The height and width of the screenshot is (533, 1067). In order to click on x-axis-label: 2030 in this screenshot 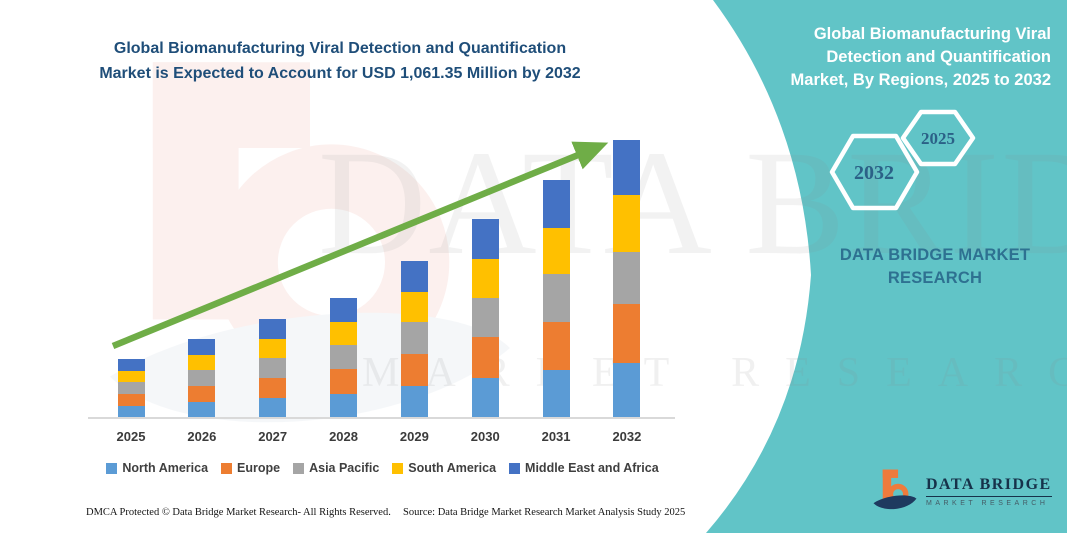, I will do `click(485, 436)`.